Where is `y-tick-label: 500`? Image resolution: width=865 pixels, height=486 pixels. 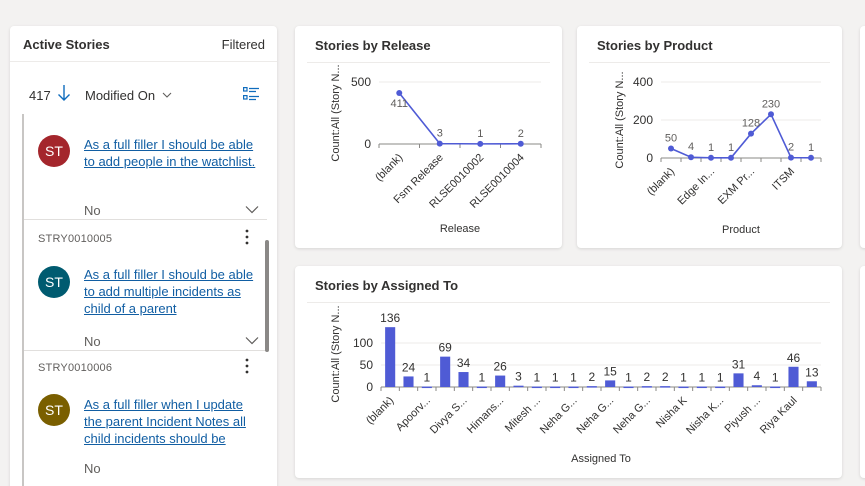
y-tick-label: 500 is located at coordinates (361, 82).